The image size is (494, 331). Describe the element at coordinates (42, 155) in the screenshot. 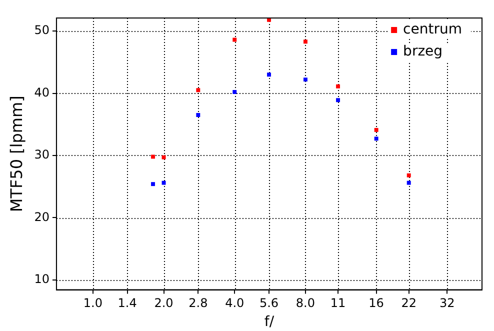

I see `y-tick-label: 30` at that location.